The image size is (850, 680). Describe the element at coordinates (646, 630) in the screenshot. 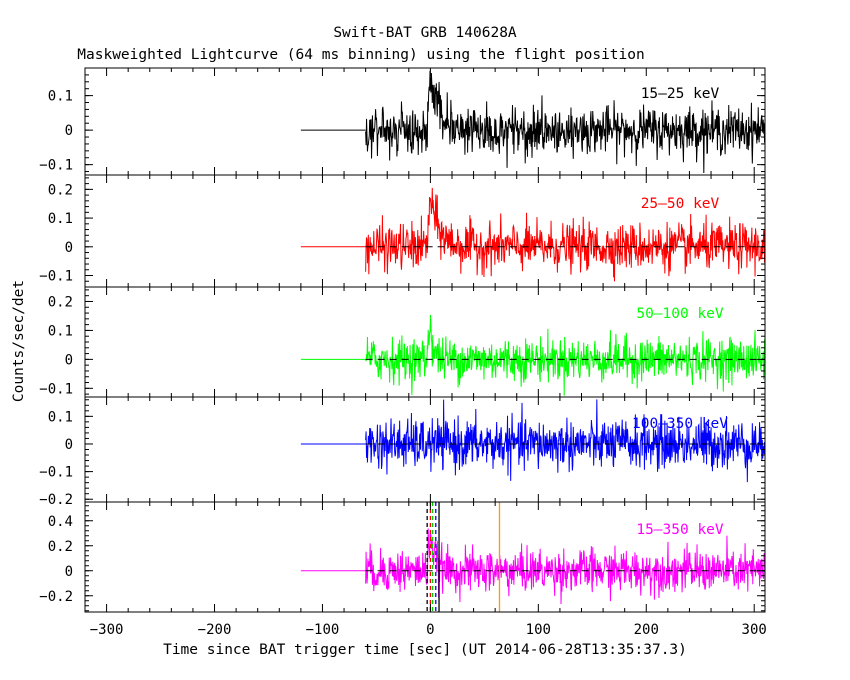

I see `x-tick-label: 200` at that location.